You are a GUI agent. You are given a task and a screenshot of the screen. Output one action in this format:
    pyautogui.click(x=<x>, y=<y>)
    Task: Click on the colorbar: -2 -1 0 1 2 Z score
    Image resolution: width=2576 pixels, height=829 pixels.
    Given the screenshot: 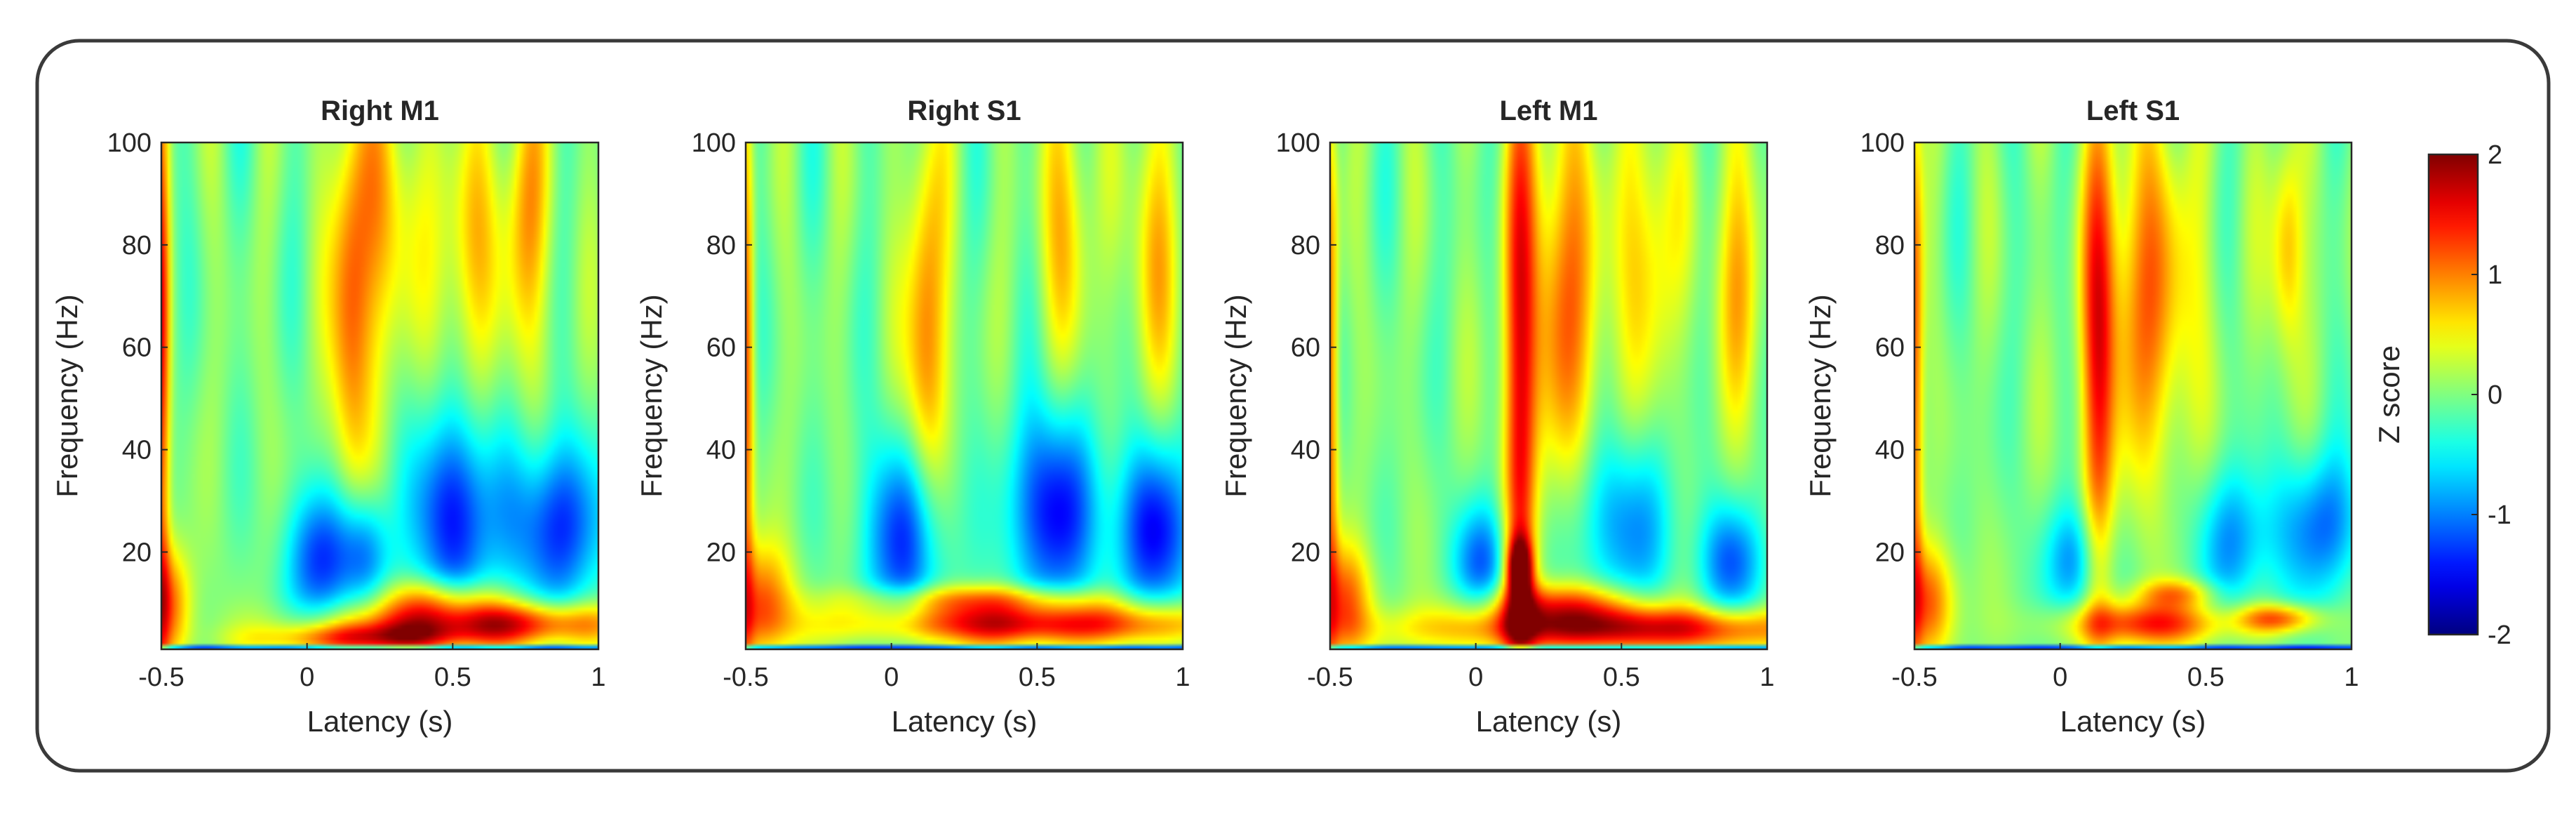 What is the action you would take?
    pyautogui.click(x=2442, y=395)
    